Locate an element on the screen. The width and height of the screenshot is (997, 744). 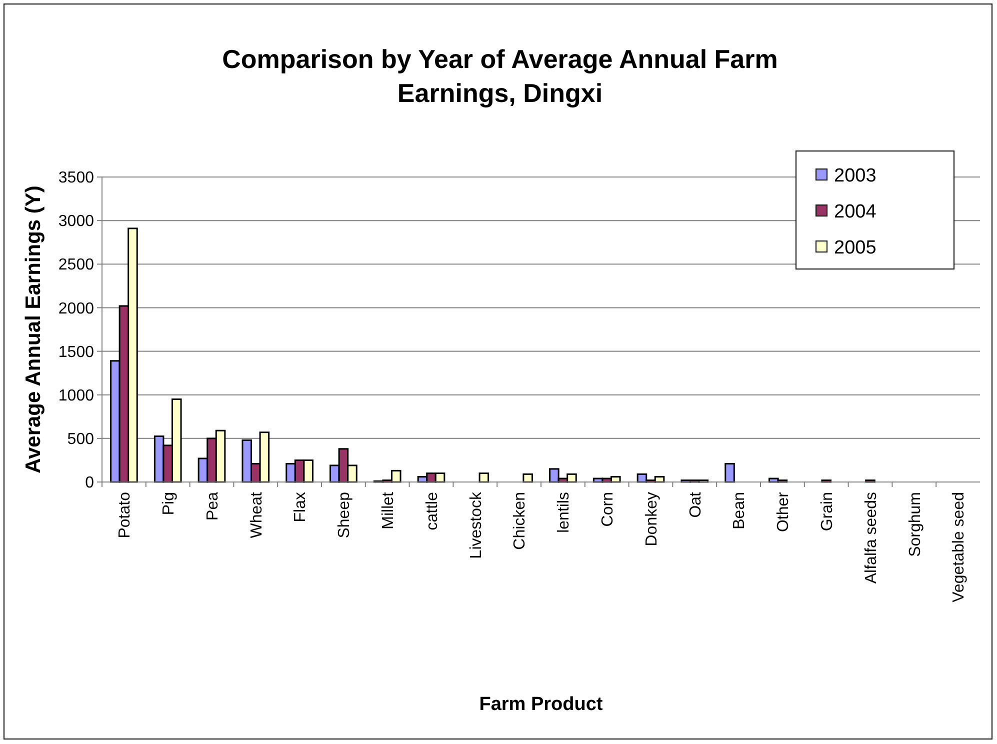
x-tick-label: Oat is located at coordinates (695, 504).